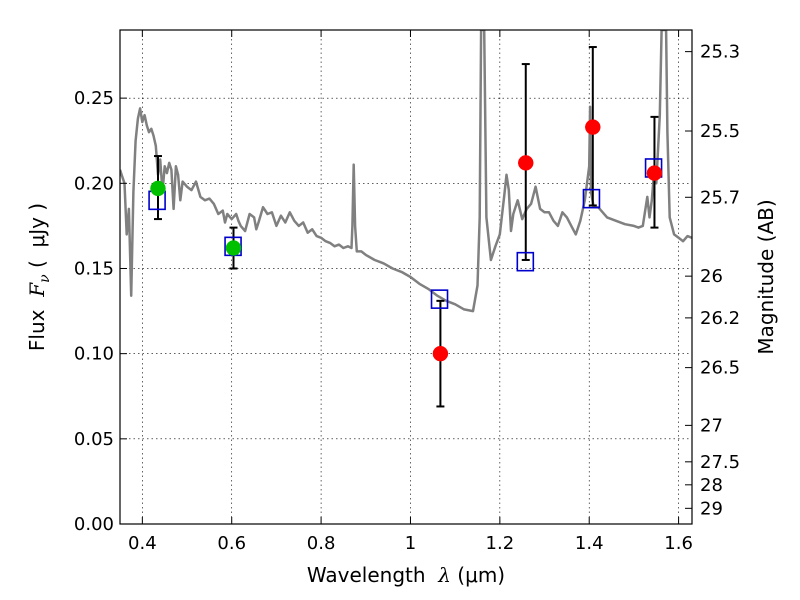  I want to click on x-tick-label: 0.6, so click(231, 543).